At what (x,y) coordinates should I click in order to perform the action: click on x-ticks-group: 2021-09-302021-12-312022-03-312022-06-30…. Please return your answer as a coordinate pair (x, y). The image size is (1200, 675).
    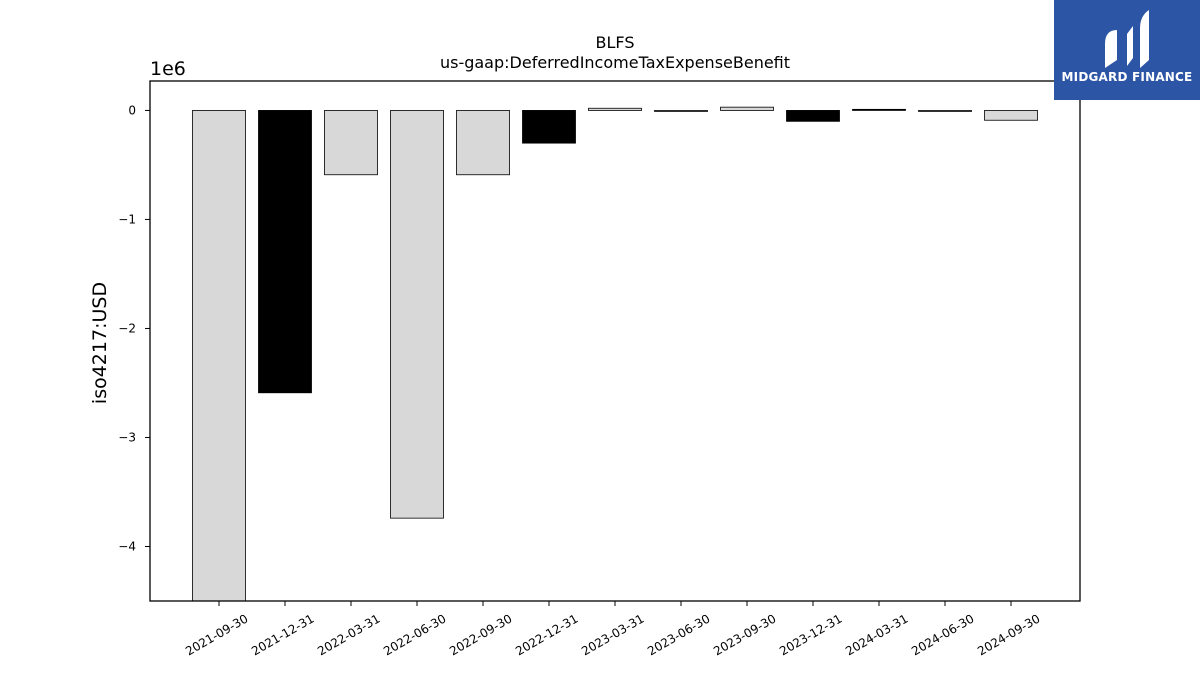
    Looking at the image, I should click on (613, 629).